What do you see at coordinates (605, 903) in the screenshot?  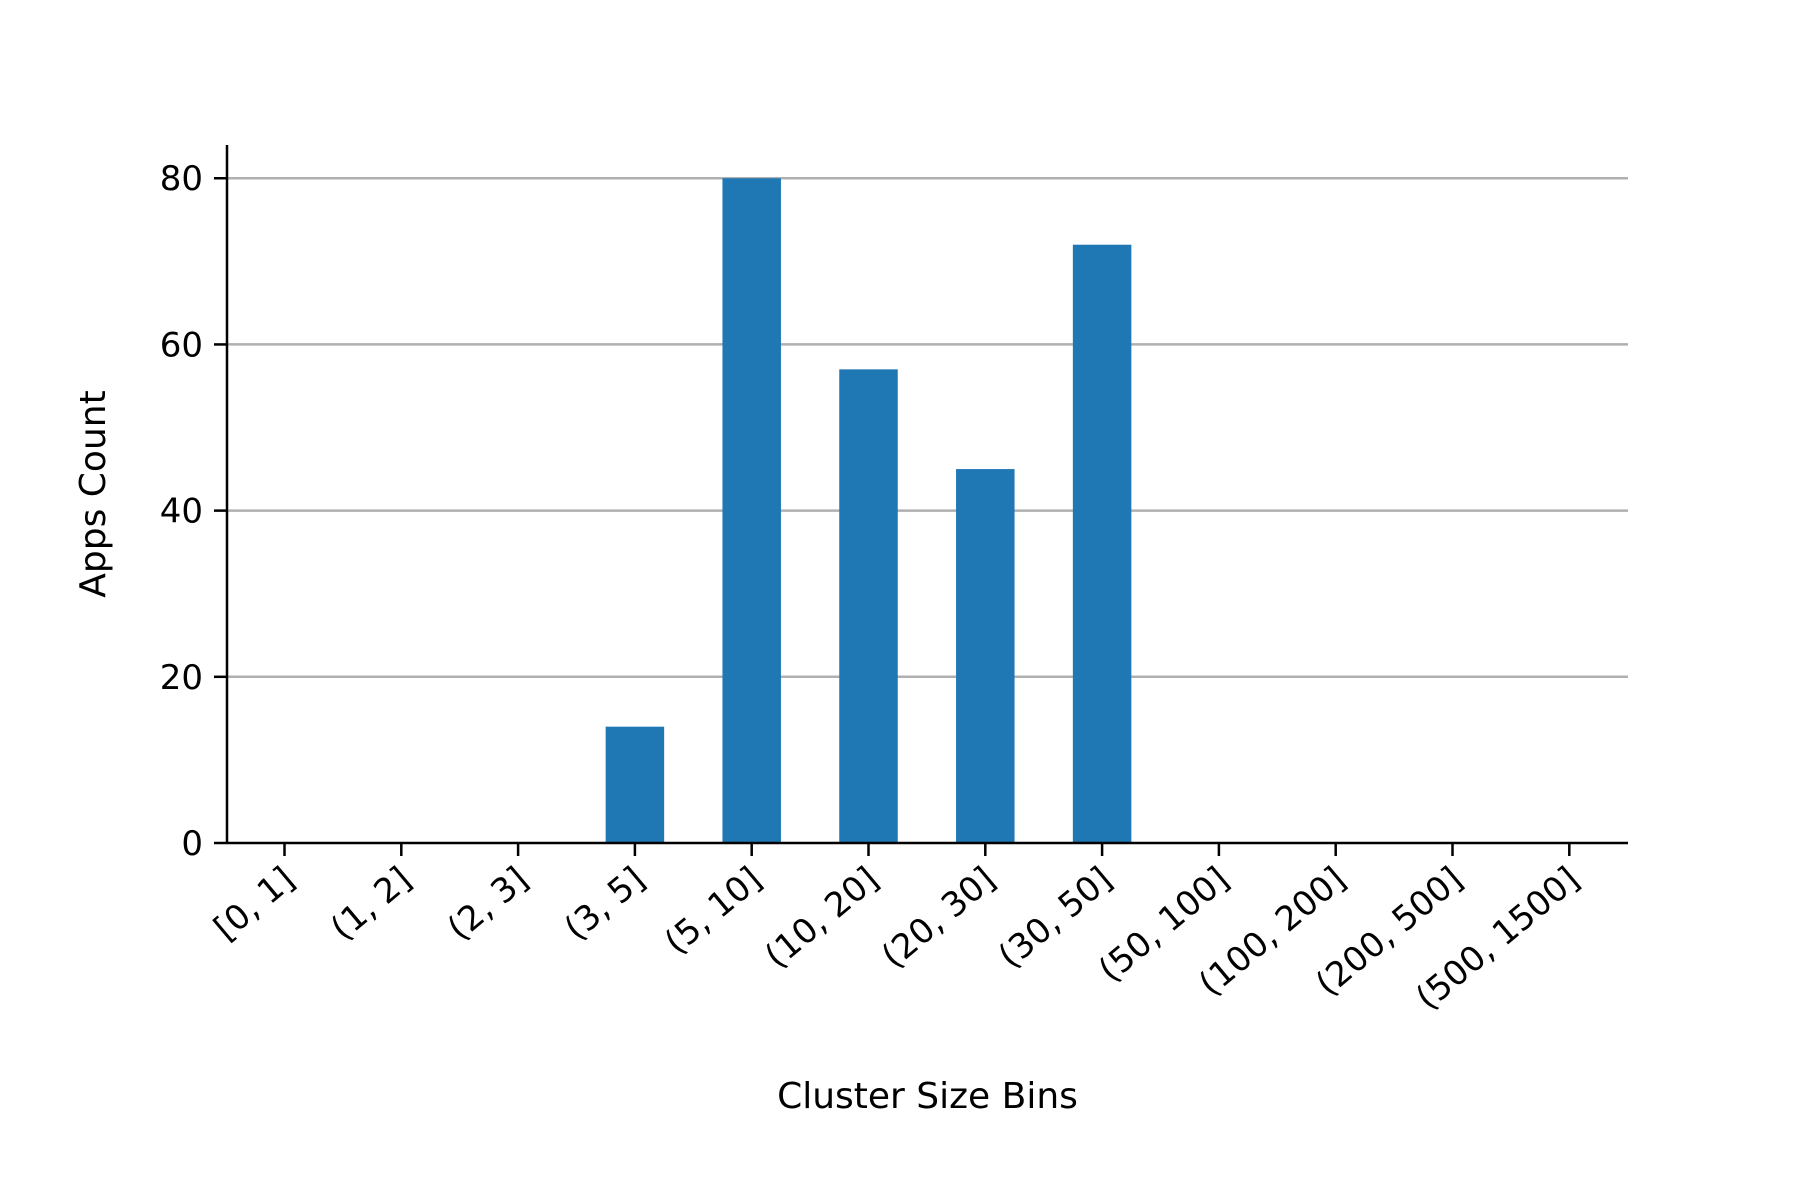 I see `x-tick-label: (3, 5]` at bounding box center [605, 903].